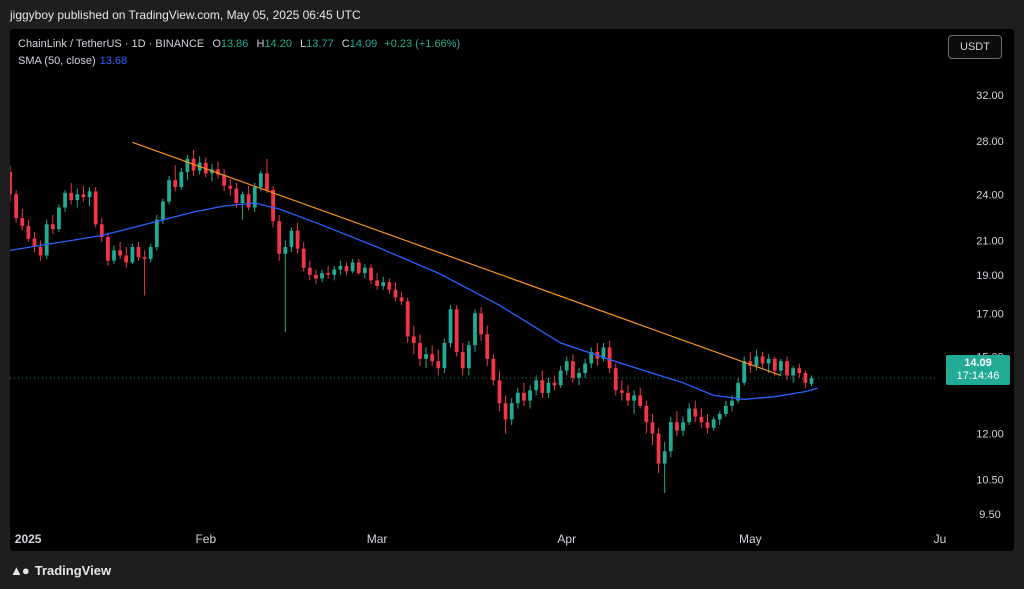 This screenshot has width=1024, height=589. What do you see at coordinates (978, 363) in the screenshot?
I see `last-price: 14.09` at bounding box center [978, 363].